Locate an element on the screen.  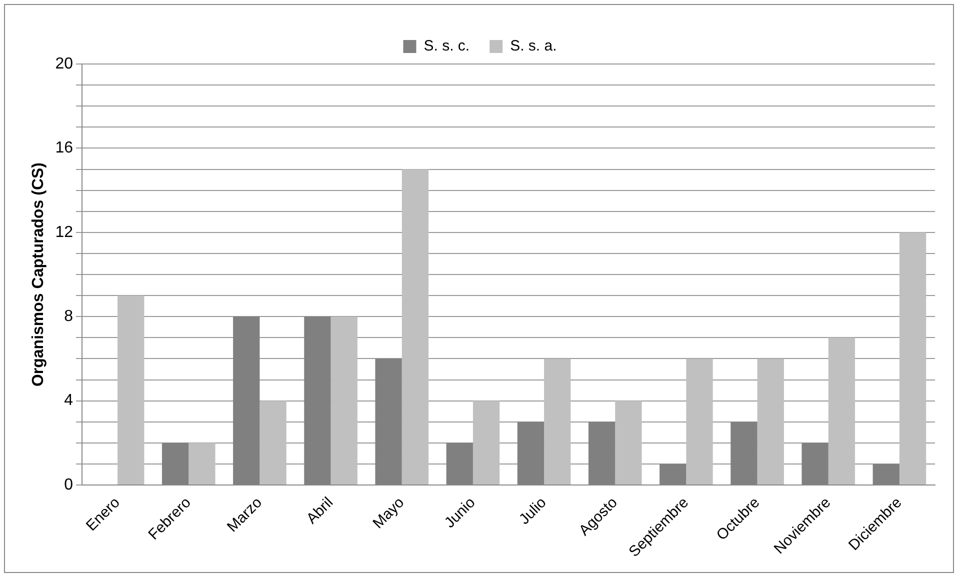
y-tick-label: 16 is located at coordinates (64, 148).